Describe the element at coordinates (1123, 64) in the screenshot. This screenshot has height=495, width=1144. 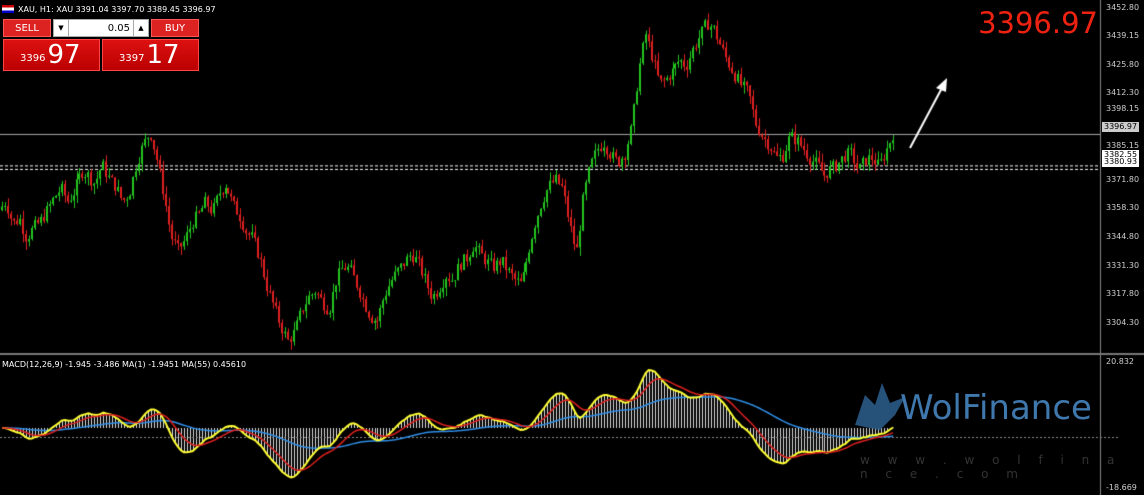
I see `price-axis-label: 3425.80` at that location.